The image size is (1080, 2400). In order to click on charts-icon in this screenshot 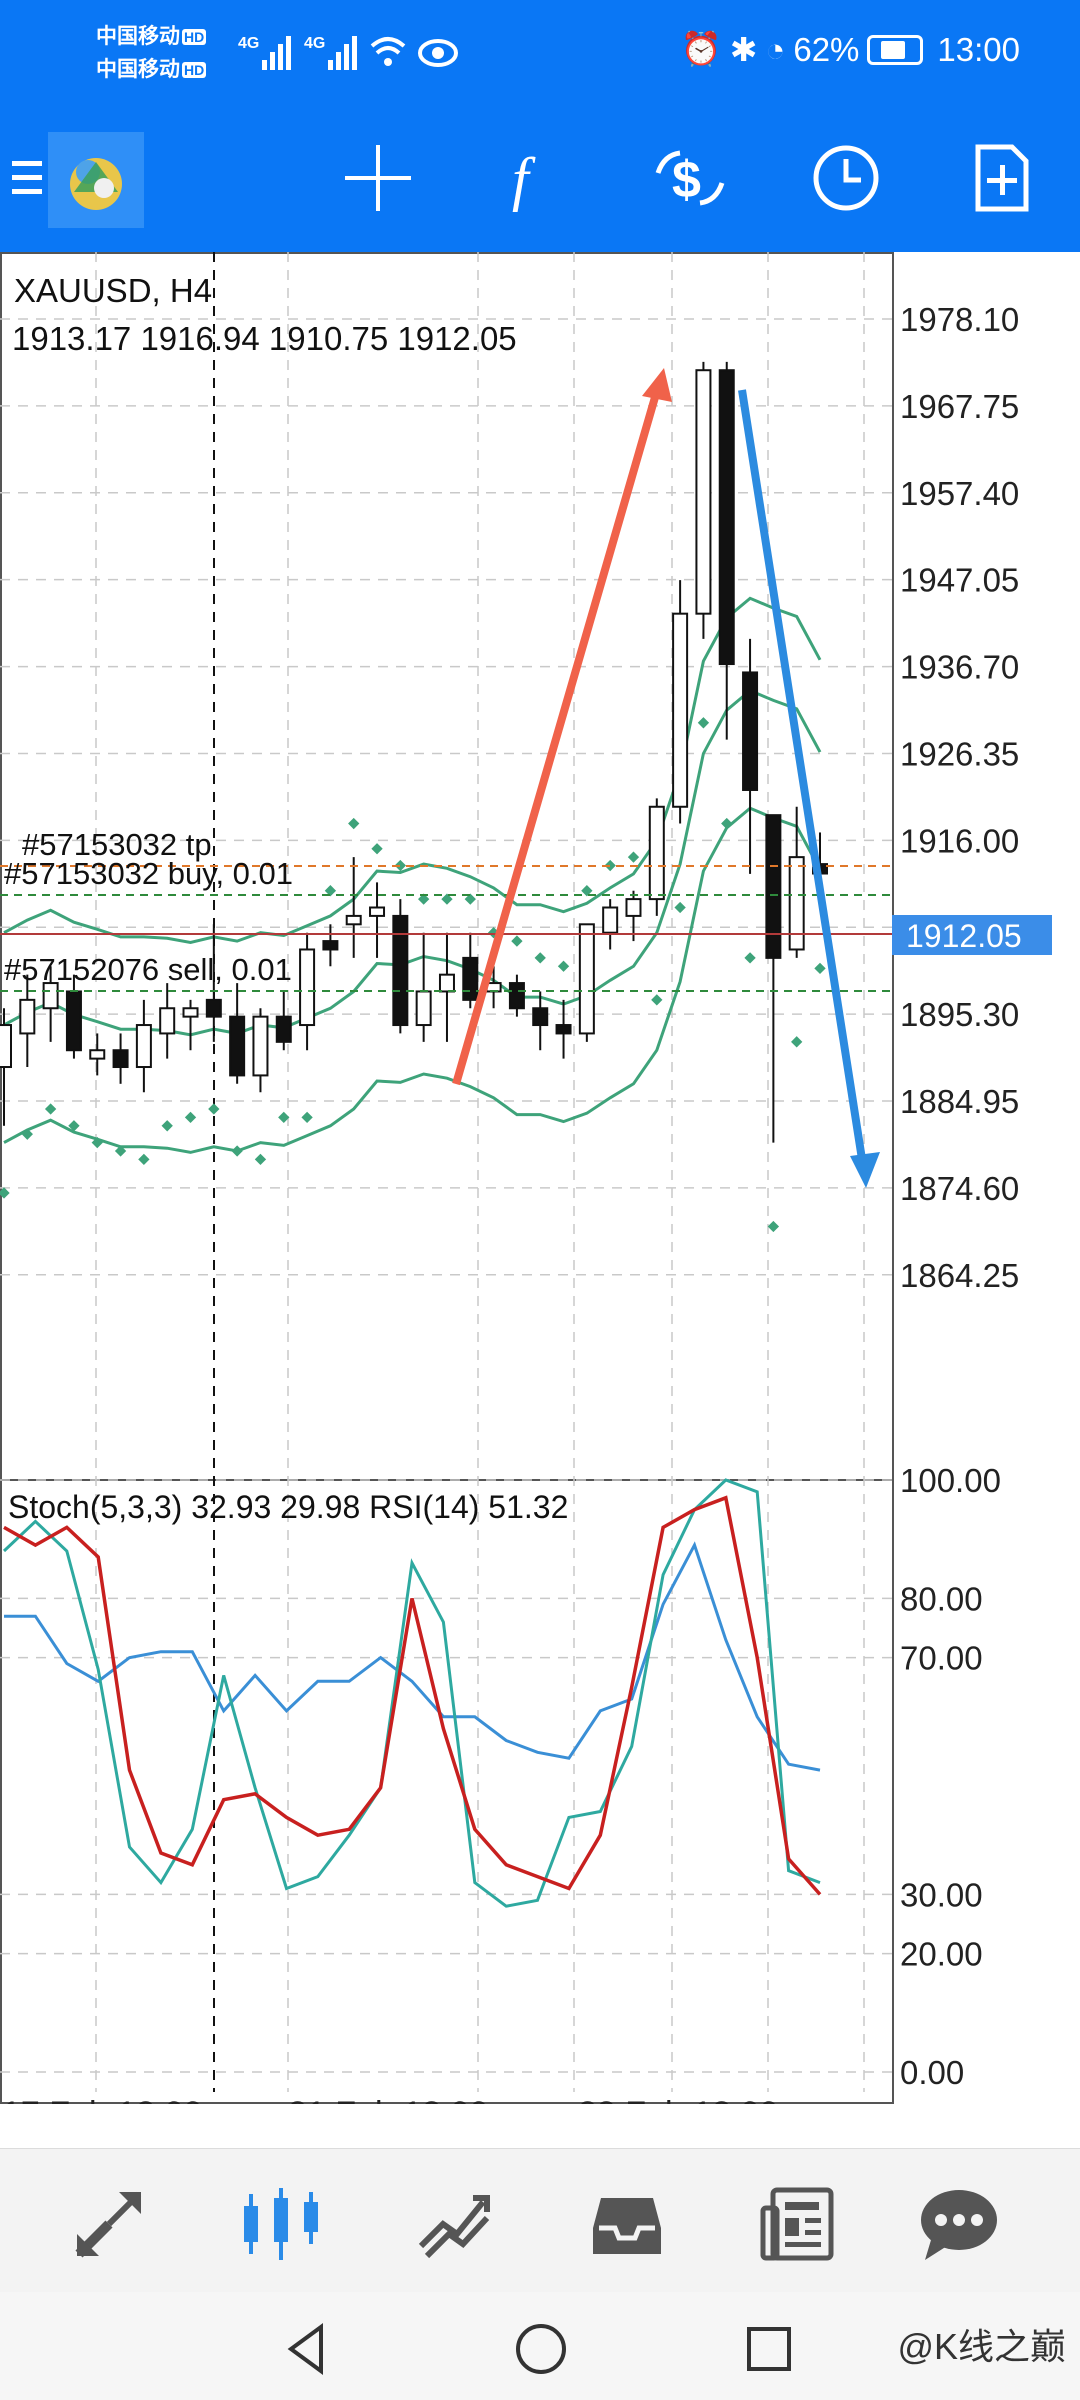, I will do `click(281, 2224)`.